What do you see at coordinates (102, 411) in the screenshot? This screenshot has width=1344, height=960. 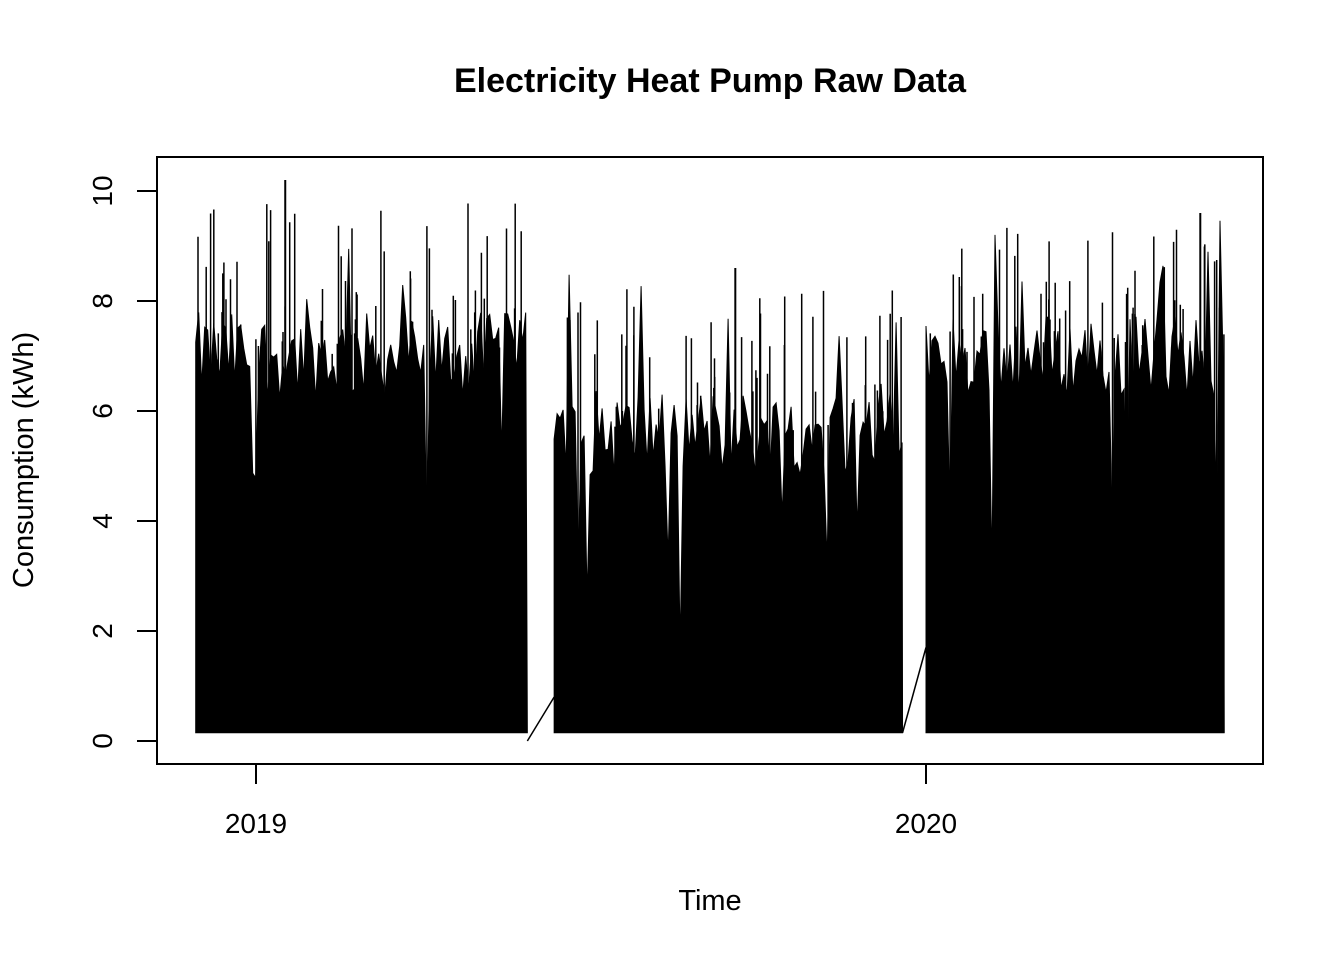 I see `y-tick-label: 6` at bounding box center [102, 411].